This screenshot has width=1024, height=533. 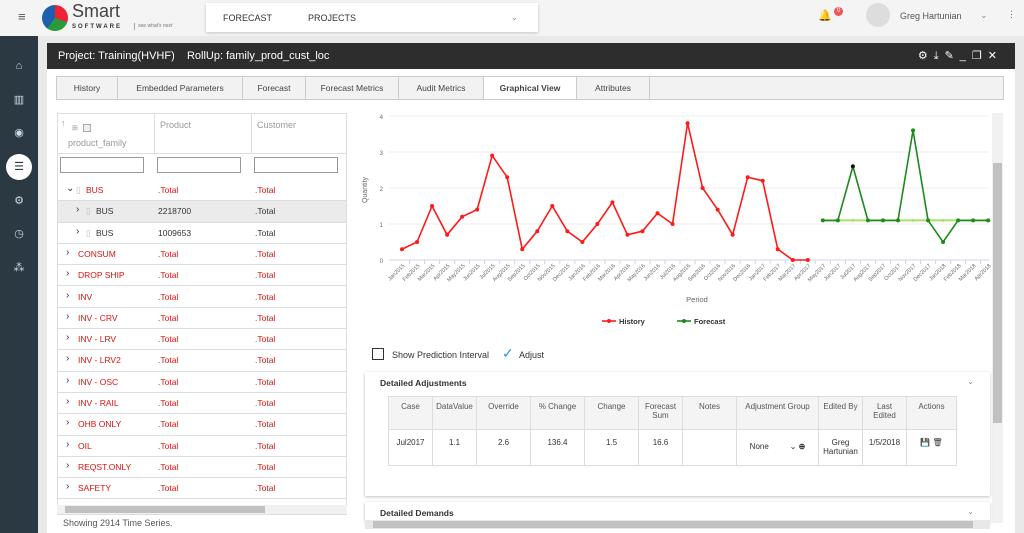 I want to click on save-icon: 💾, so click(x=925, y=442).